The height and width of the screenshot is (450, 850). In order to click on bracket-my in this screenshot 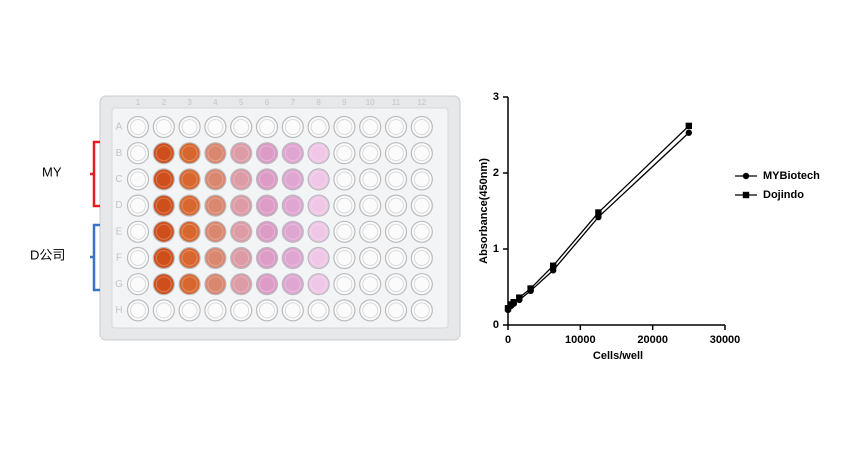, I will do `click(95, 174)`.